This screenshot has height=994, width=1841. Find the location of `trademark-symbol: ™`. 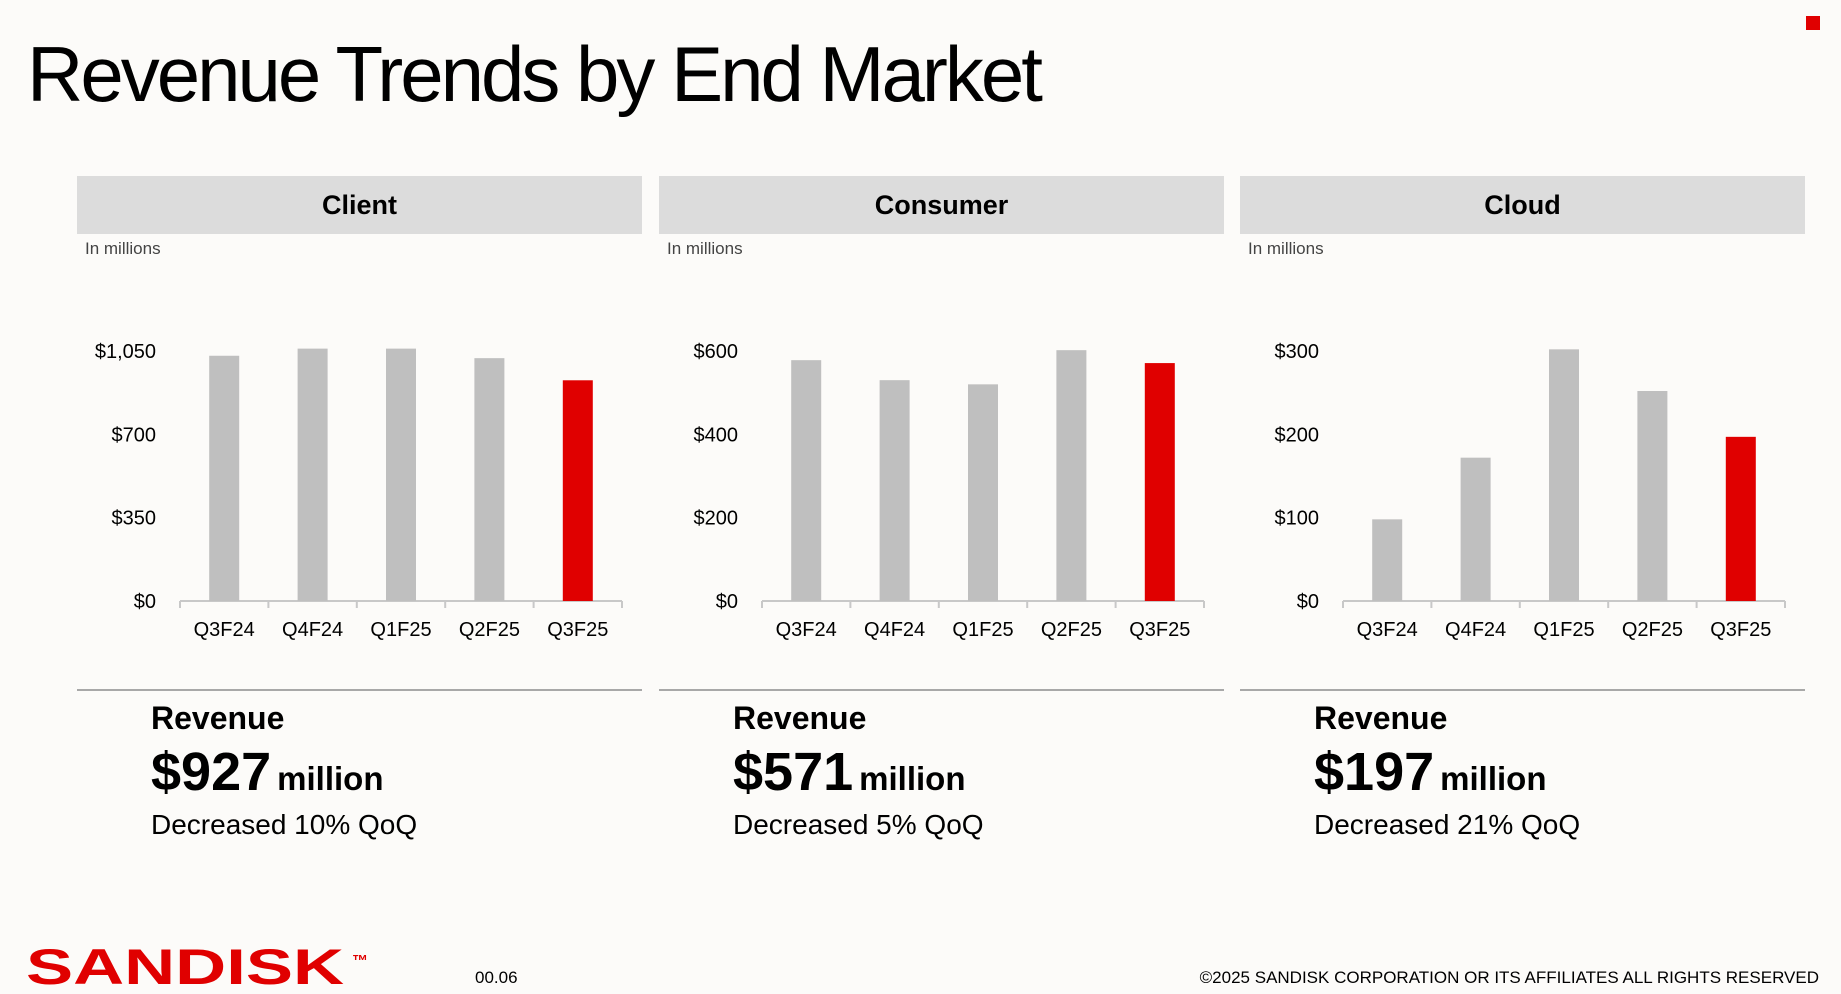

trademark-symbol: ™ is located at coordinates (360, 961).